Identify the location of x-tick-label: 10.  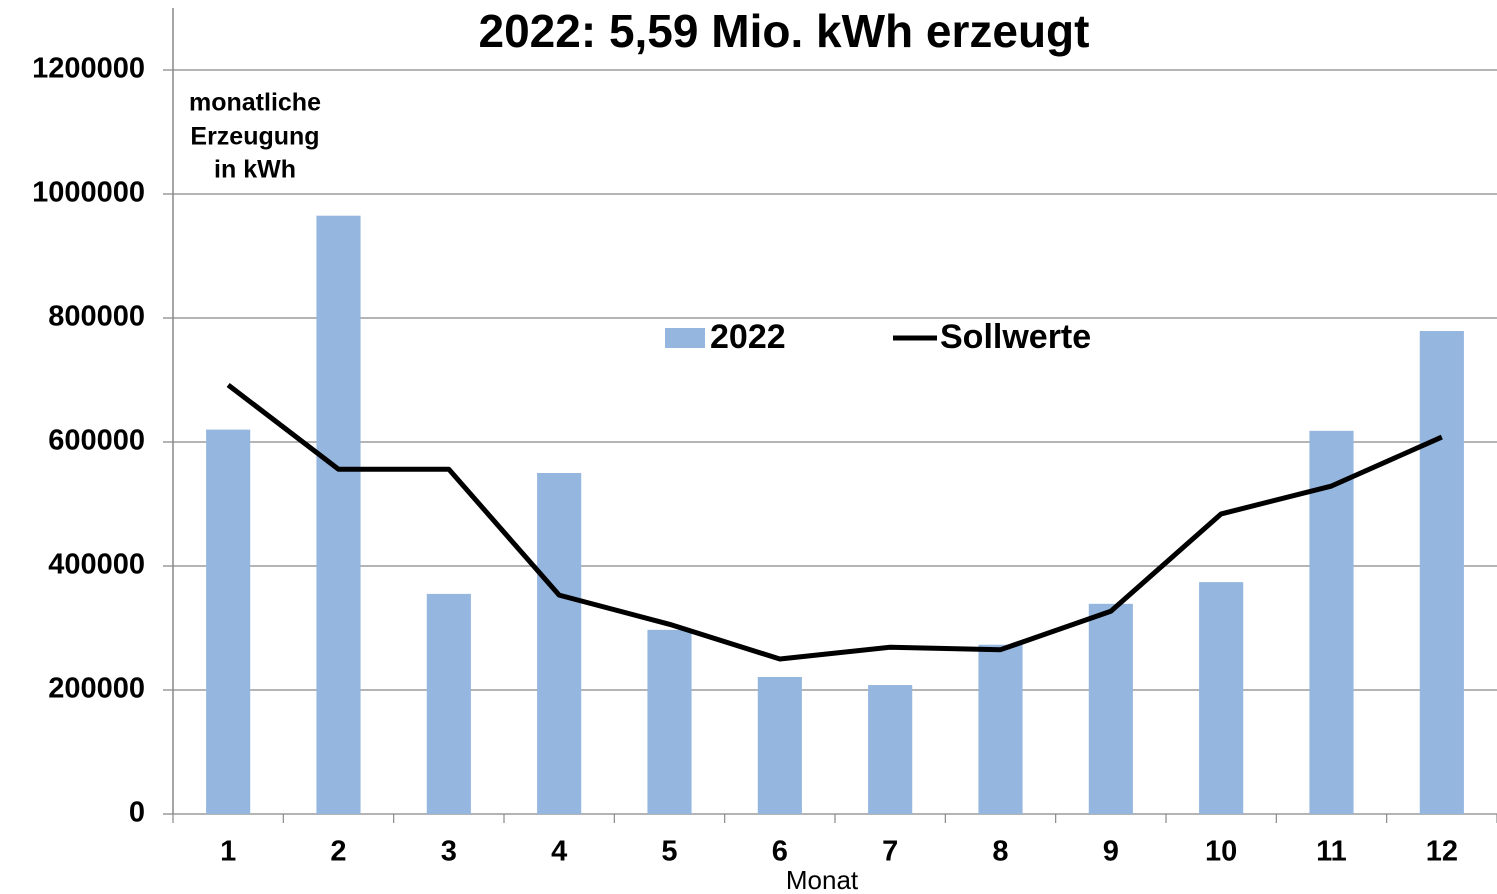
(1221, 852).